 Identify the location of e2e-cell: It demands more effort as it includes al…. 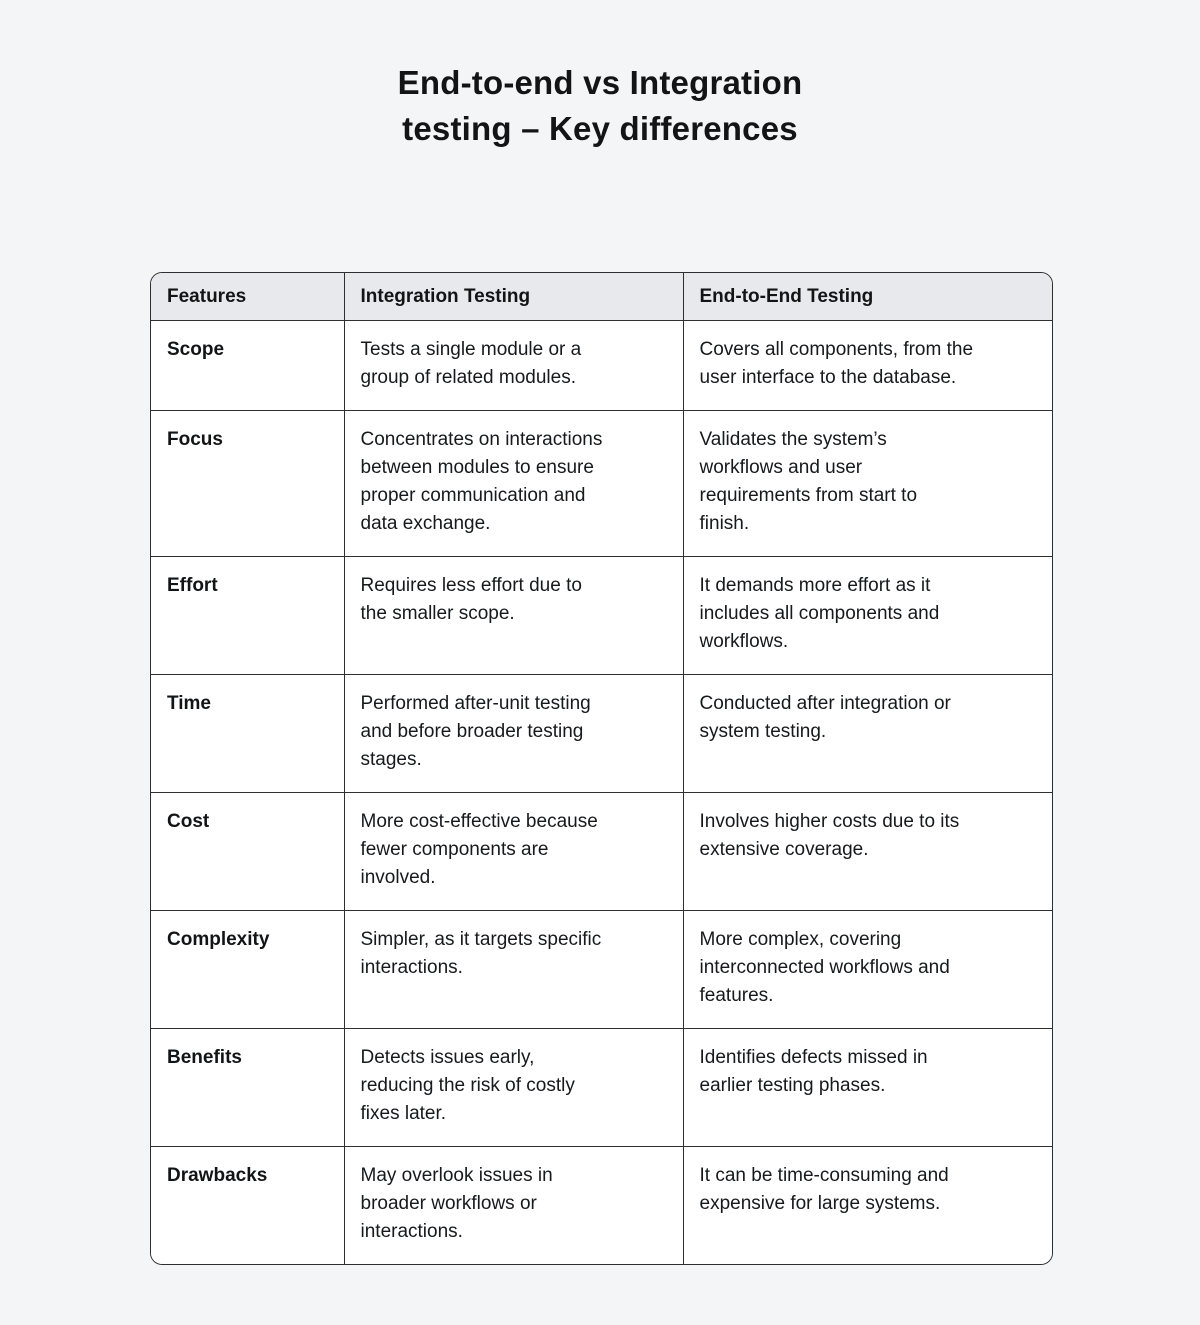
(867, 615).